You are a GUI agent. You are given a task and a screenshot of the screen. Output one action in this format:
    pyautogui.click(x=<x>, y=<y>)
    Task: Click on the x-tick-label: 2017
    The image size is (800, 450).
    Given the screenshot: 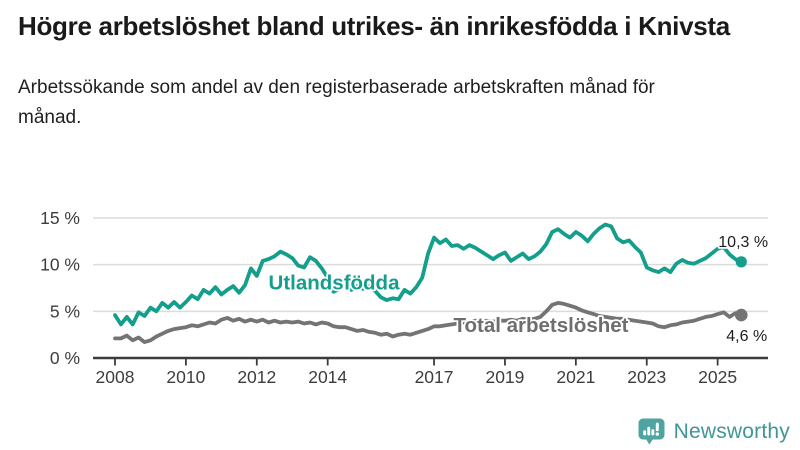 What is the action you would take?
    pyautogui.click(x=434, y=377)
    